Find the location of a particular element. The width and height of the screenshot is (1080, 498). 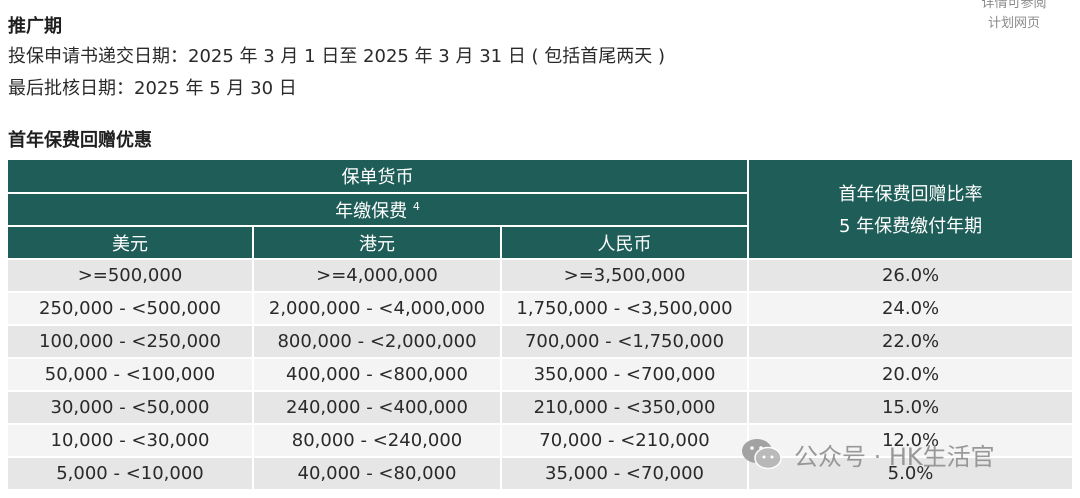

hkd-range: 80,000 - <240,000 is located at coordinates (378, 441).